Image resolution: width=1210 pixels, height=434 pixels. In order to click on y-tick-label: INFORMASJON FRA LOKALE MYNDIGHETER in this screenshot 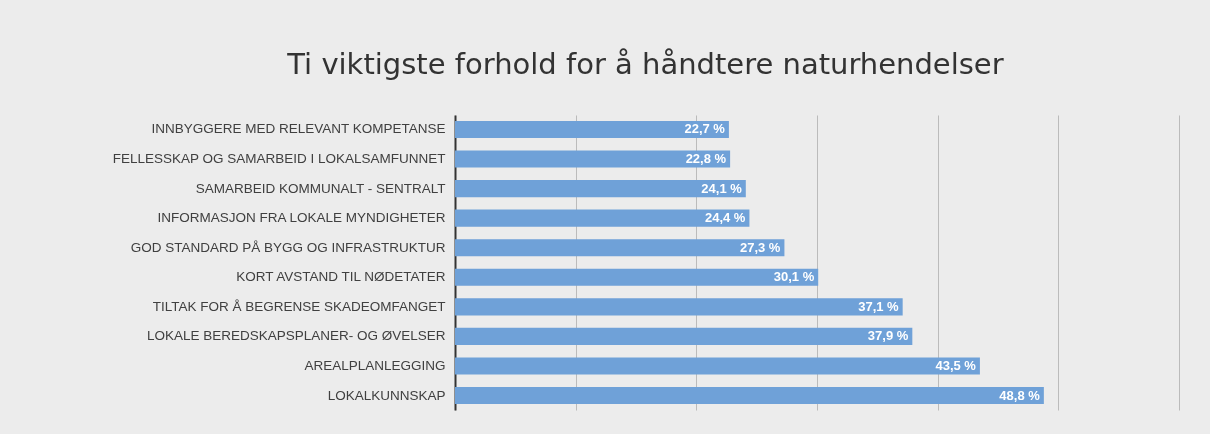, I will do `click(301, 218)`.